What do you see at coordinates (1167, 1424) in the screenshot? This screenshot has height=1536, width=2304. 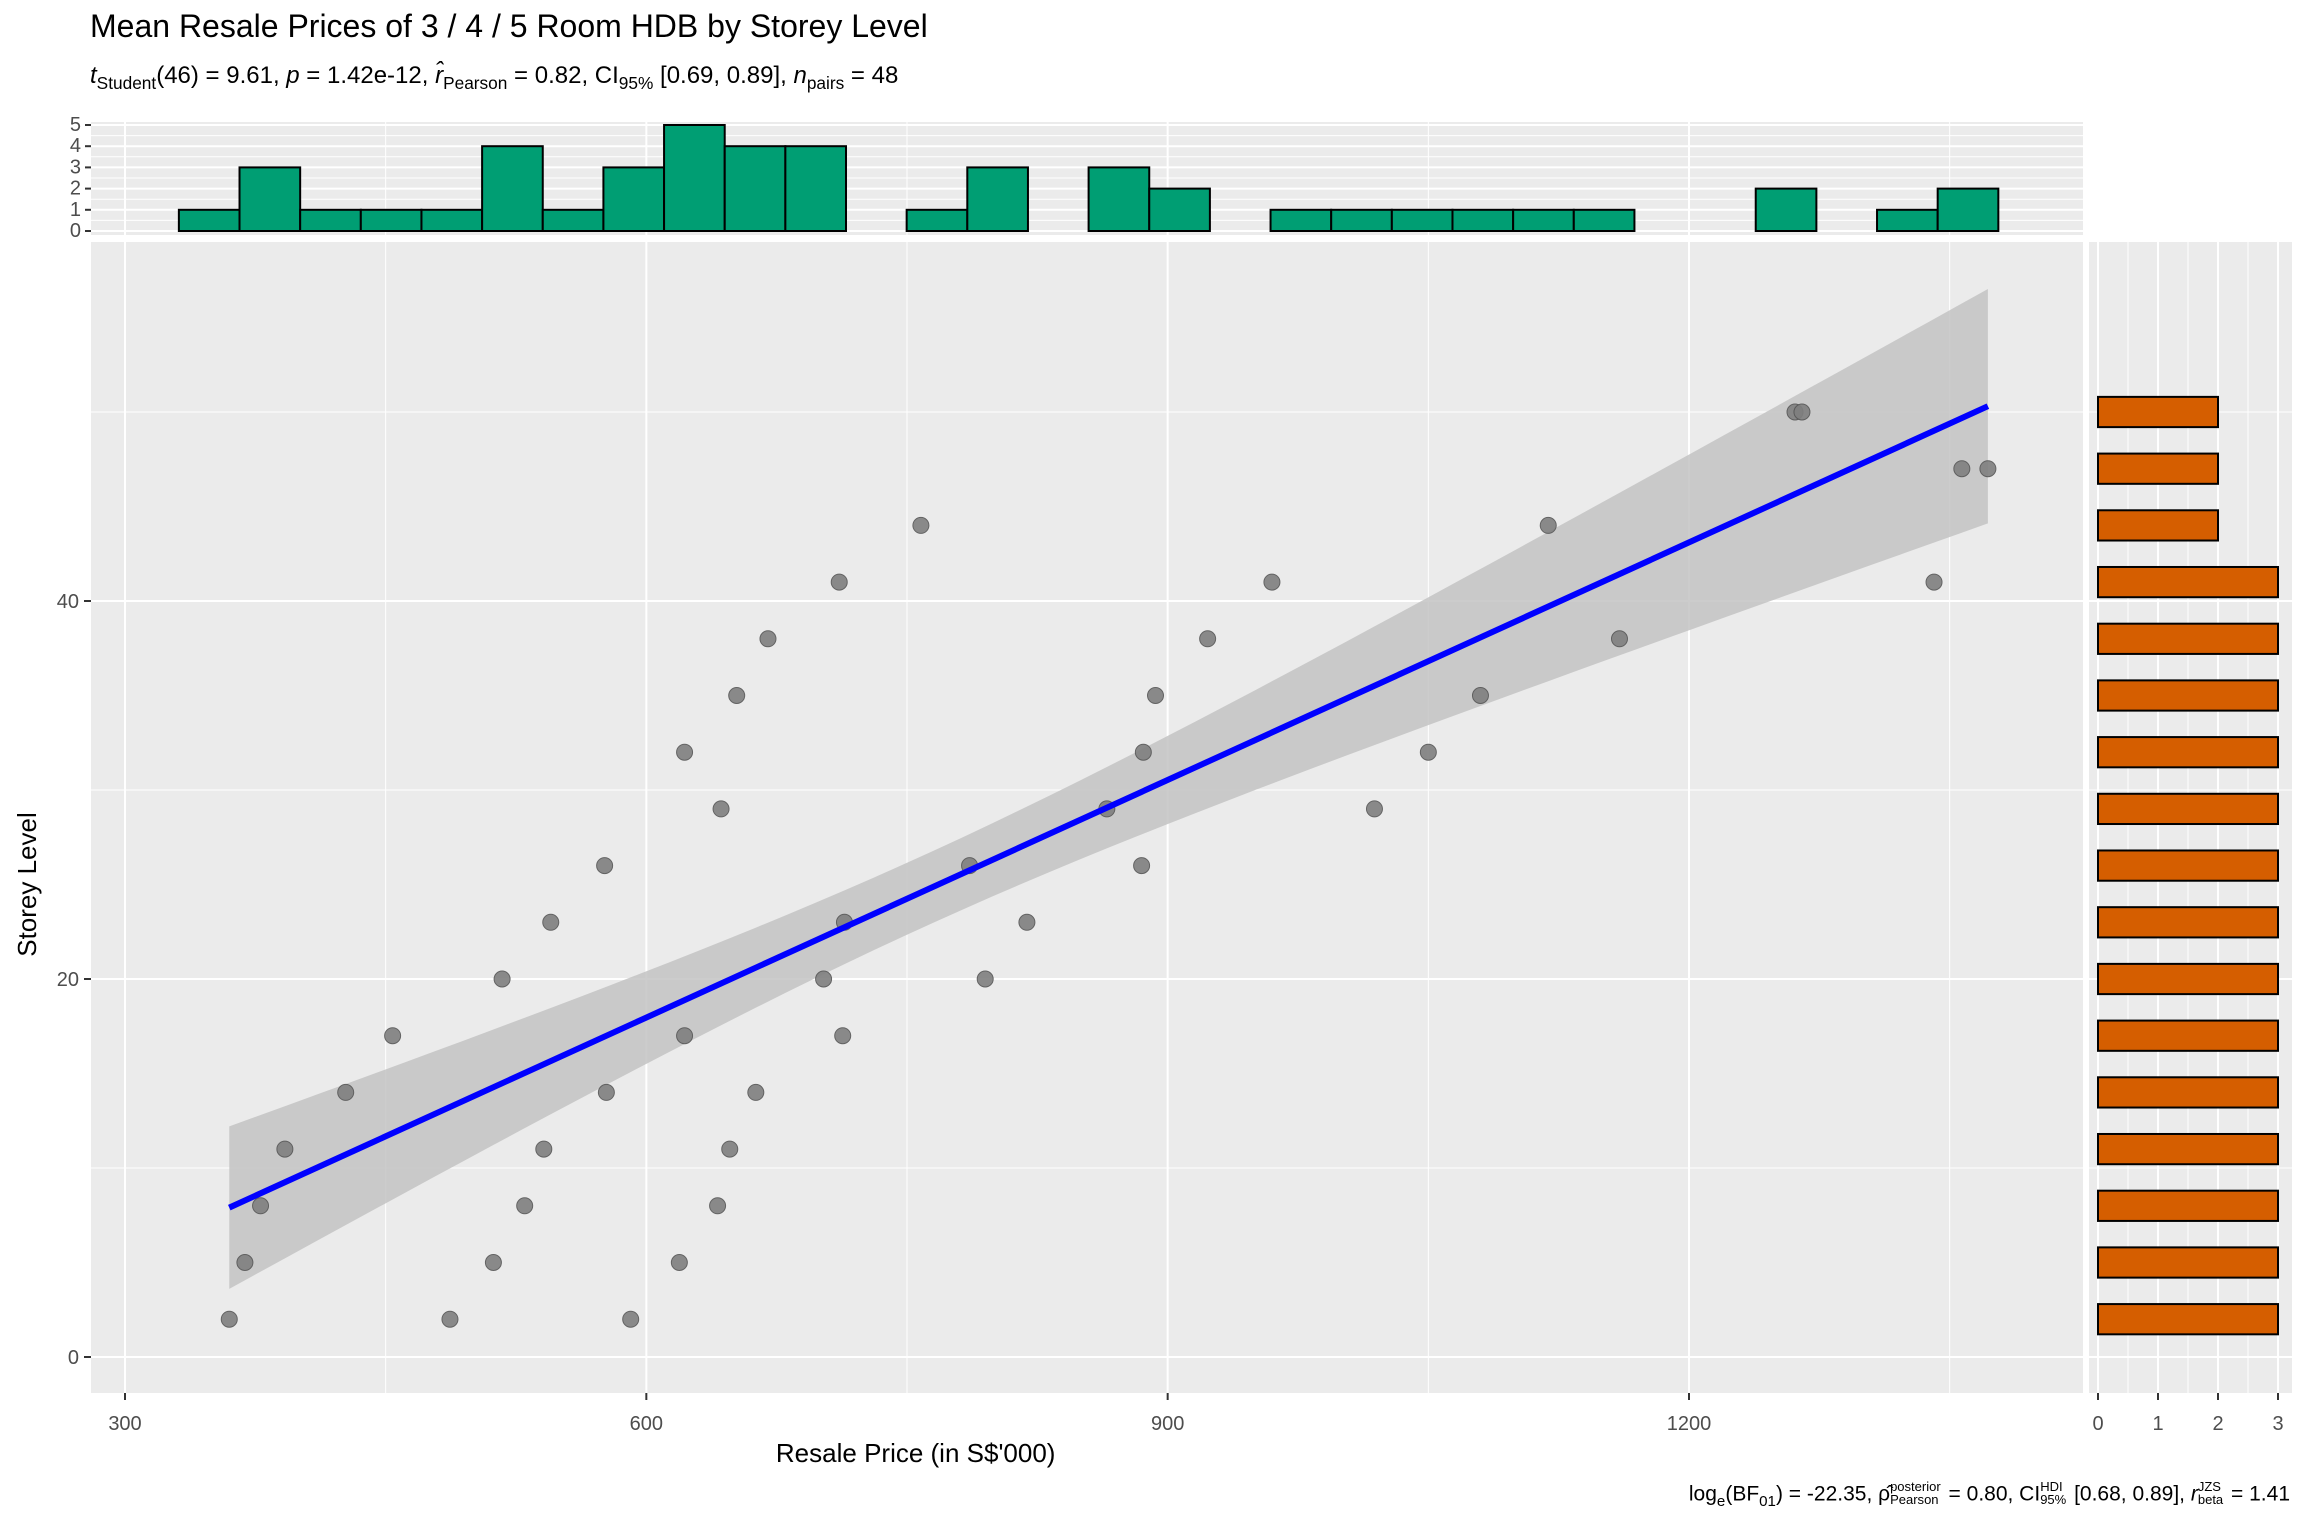 I see `x-tick-label: 900` at bounding box center [1167, 1424].